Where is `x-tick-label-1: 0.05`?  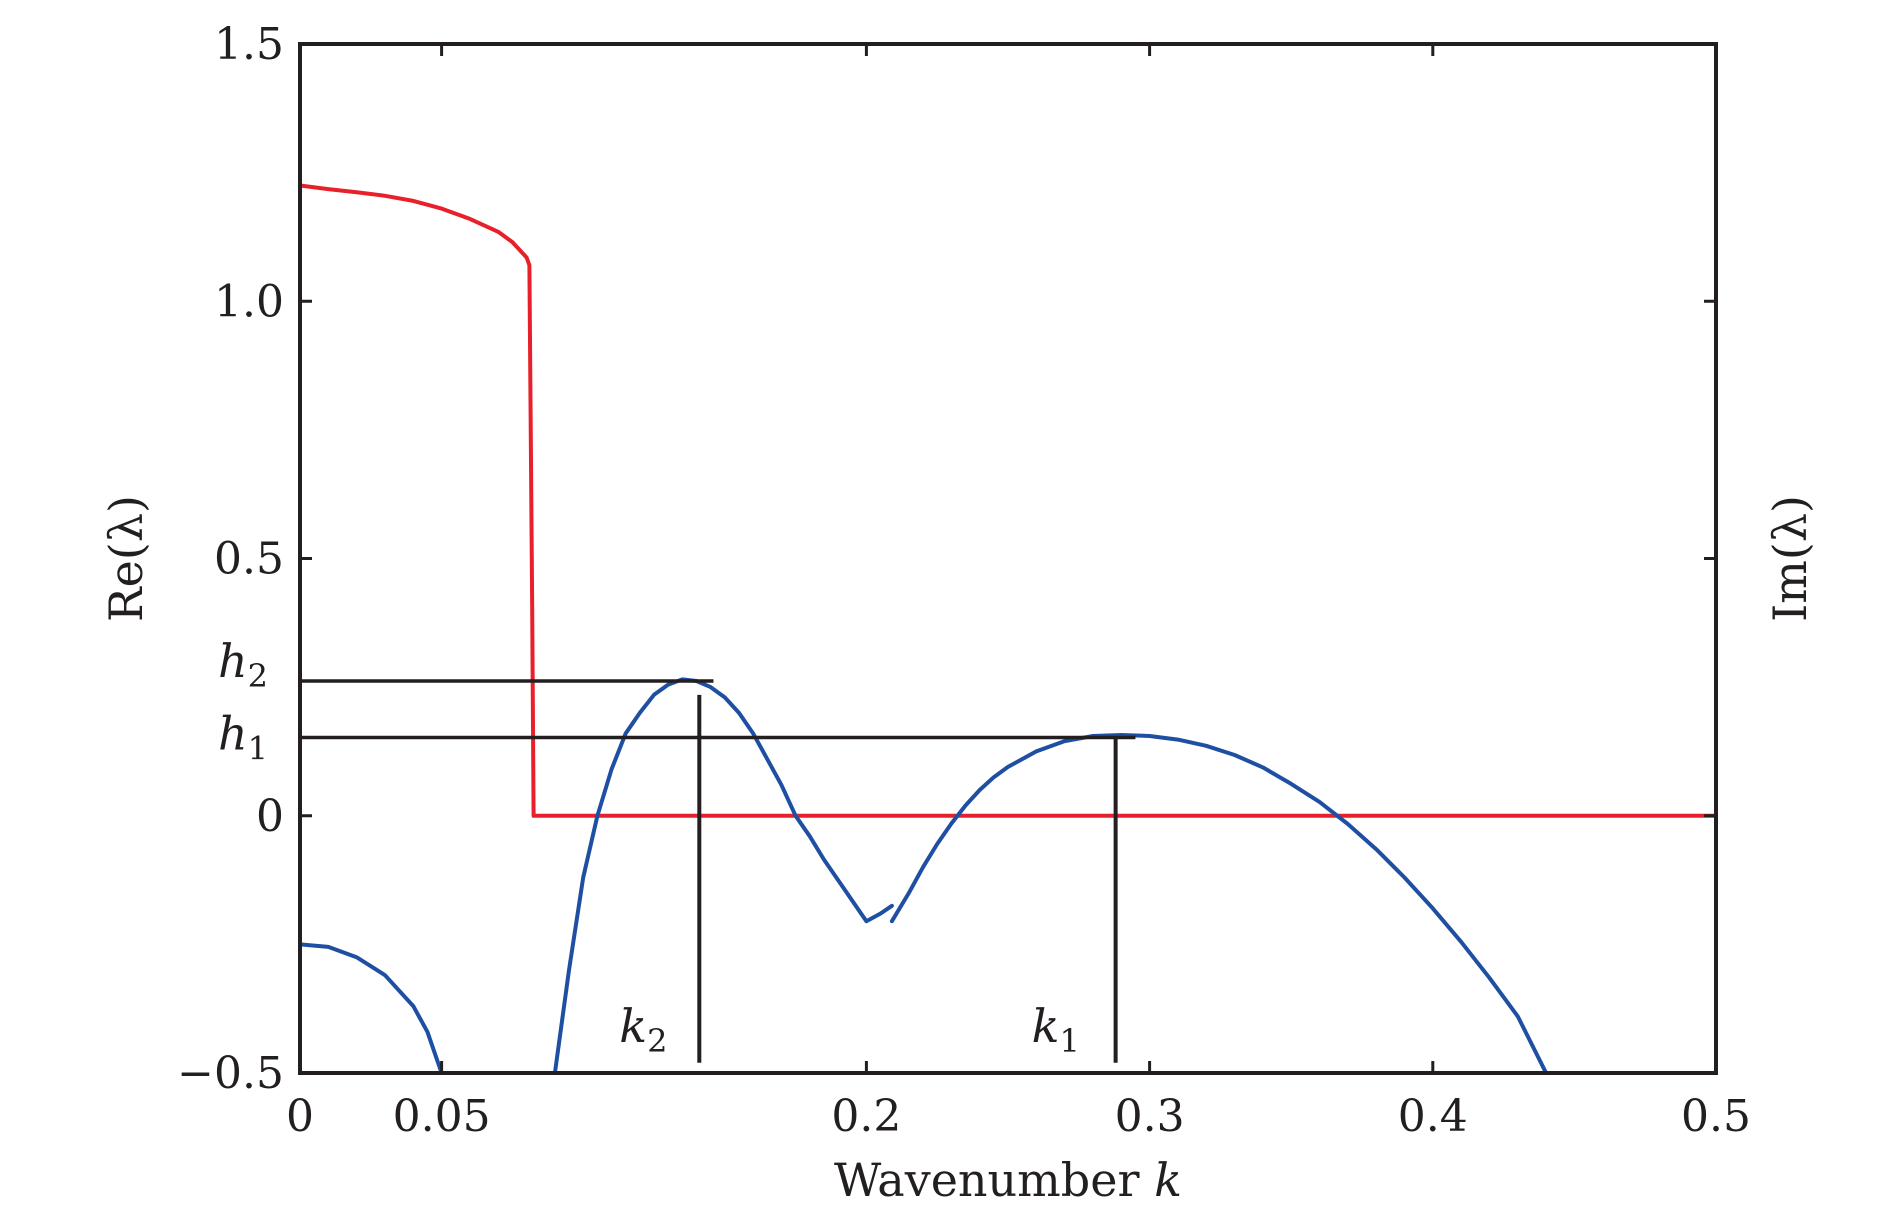
x-tick-label-1: 0.05 is located at coordinates (442, 1116).